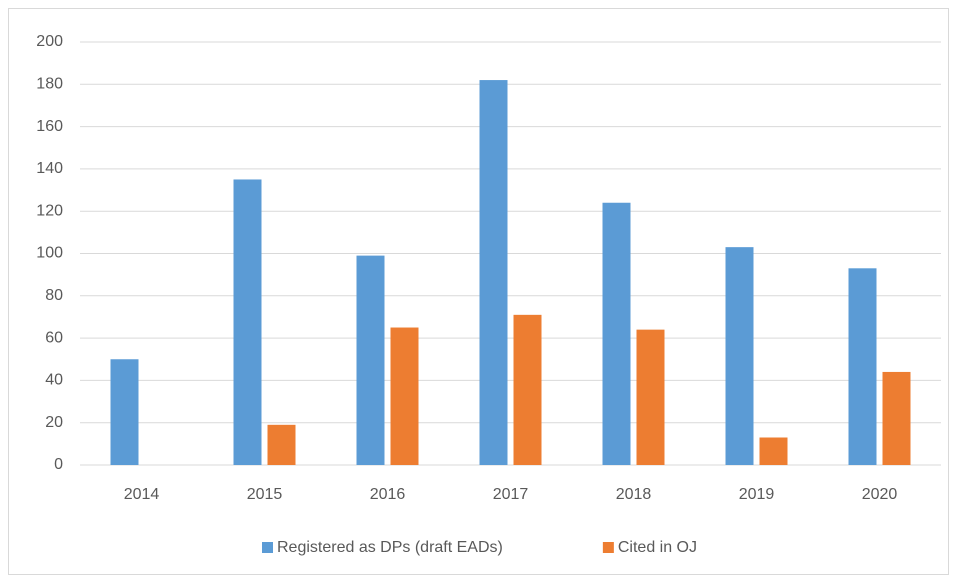 The height and width of the screenshot is (583, 957). What do you see at coordinates (54, 295) in the screenshot?
I see `y-tick-label: 80` at bounding box center [54, 295].